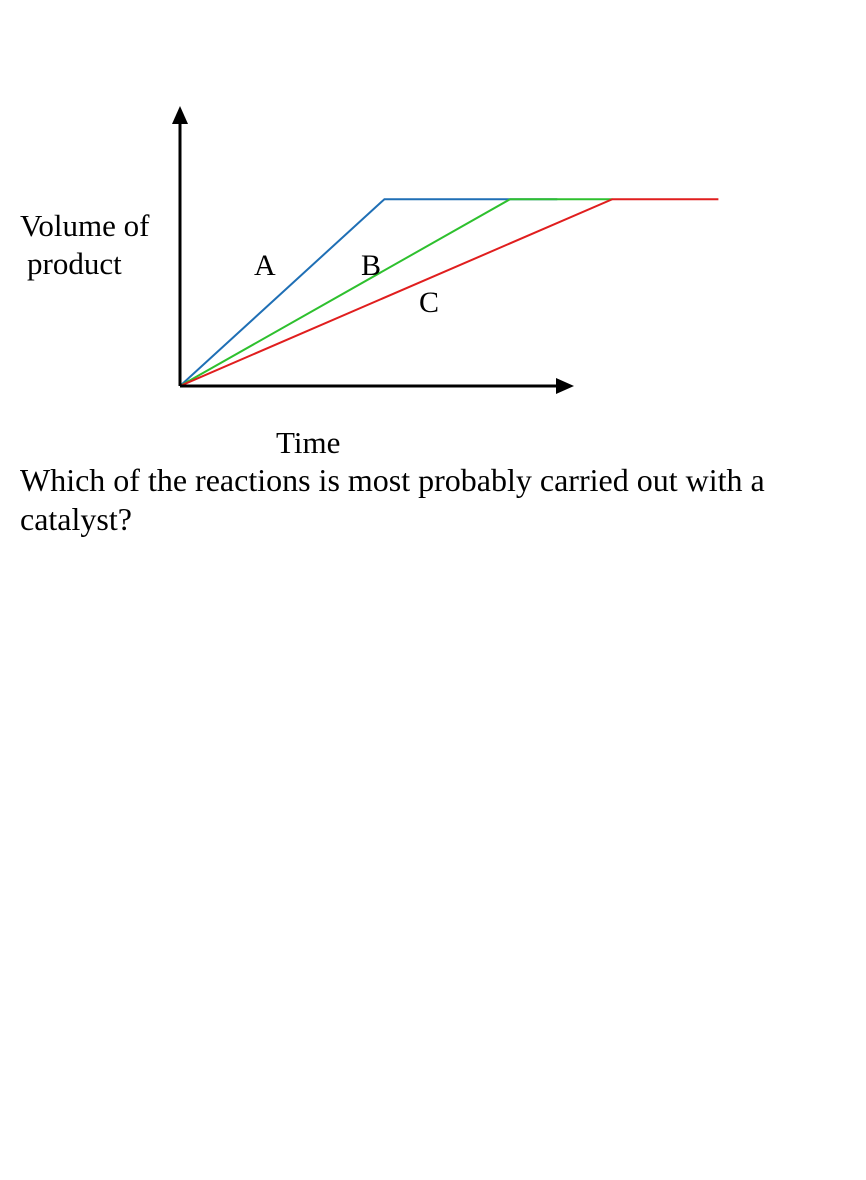 This screenshot has width=866, height=1180. Describe the element at coordinates (85, 225) in the screenshot. I see `y-axis-label-line-1: Volume of` at that location.